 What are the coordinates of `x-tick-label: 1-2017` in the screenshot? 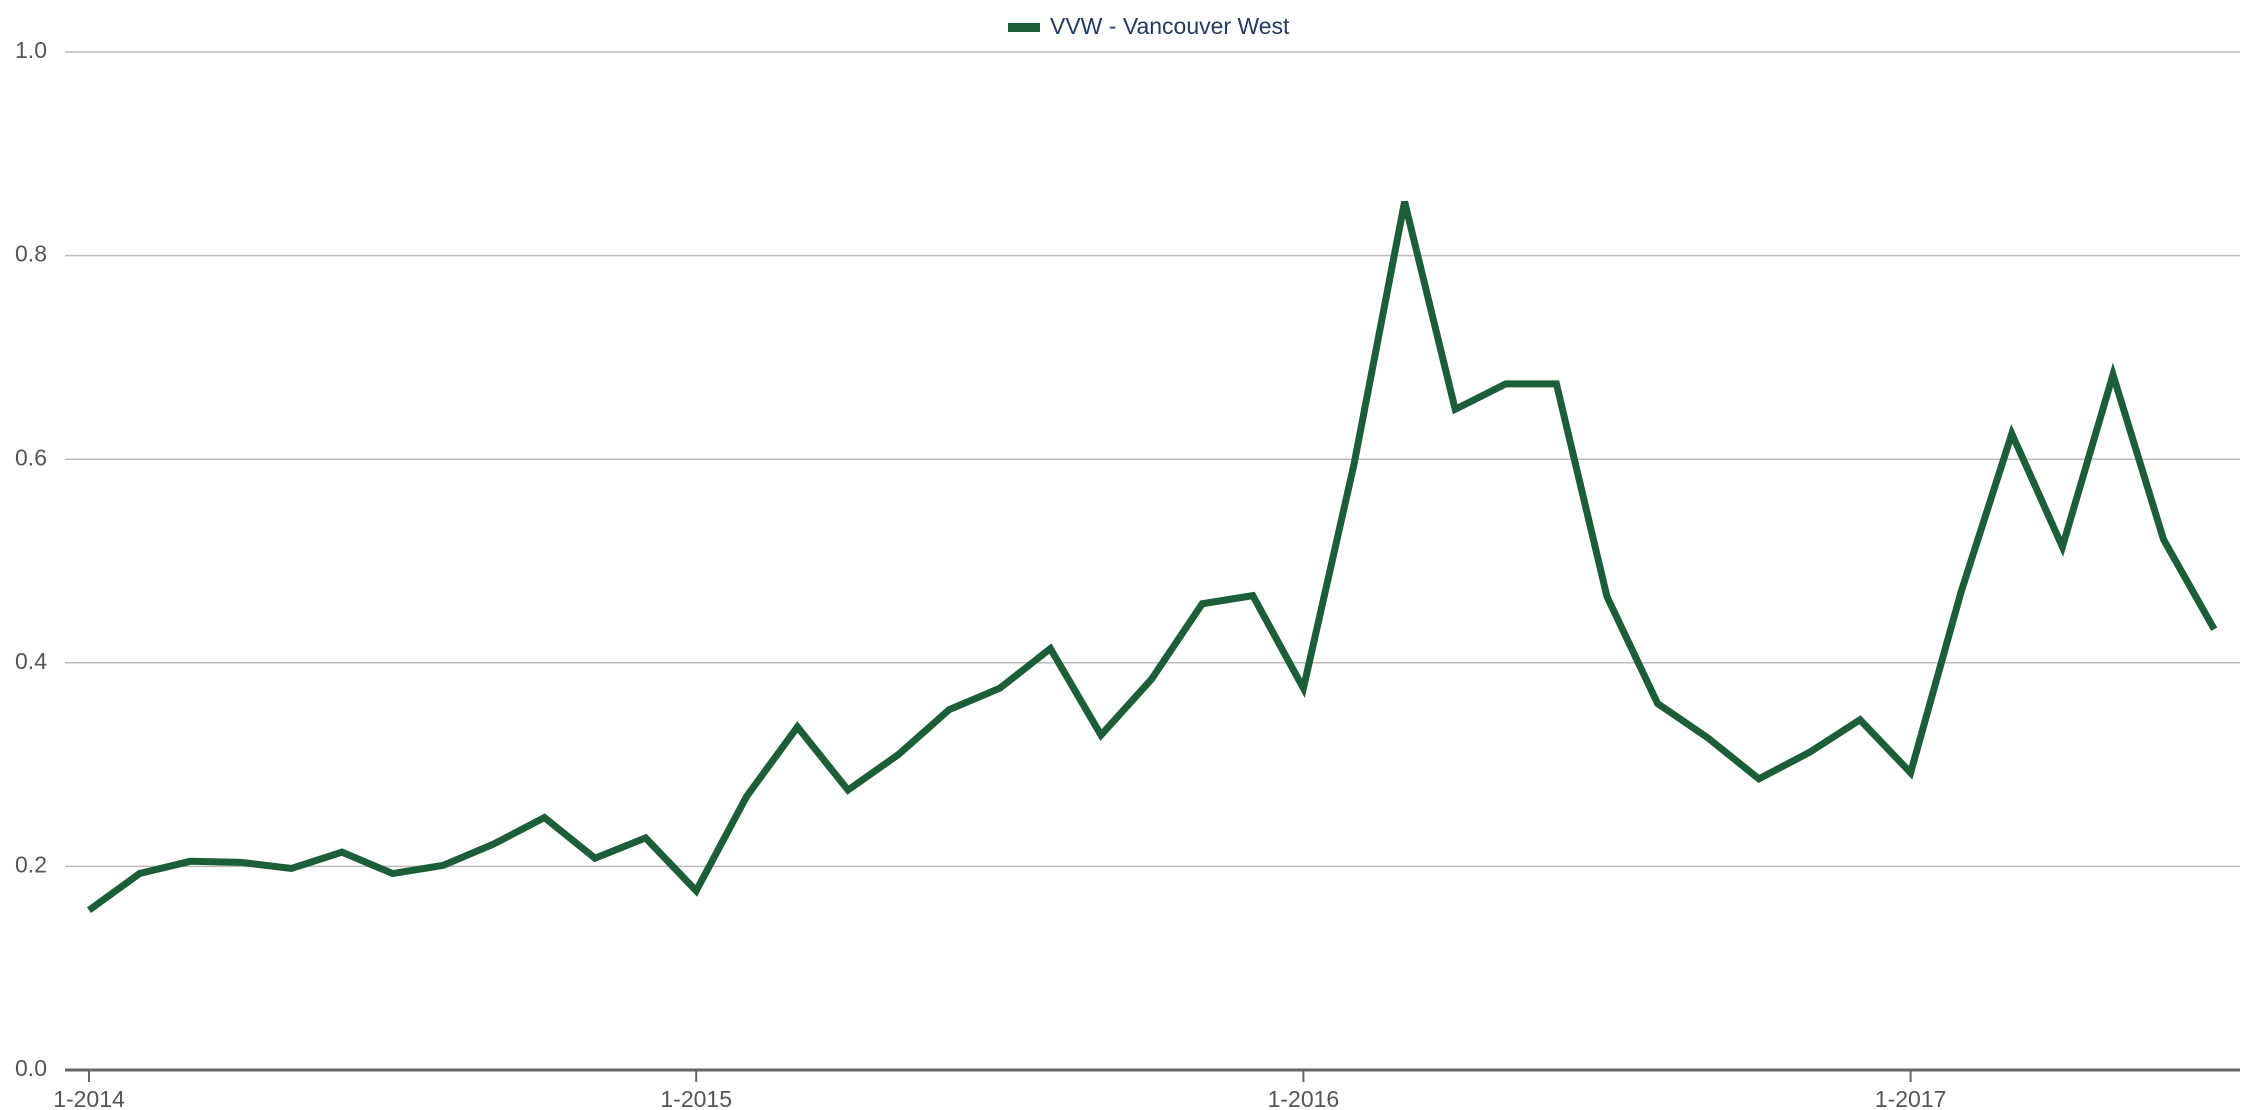 It's located at (1911, 1098).